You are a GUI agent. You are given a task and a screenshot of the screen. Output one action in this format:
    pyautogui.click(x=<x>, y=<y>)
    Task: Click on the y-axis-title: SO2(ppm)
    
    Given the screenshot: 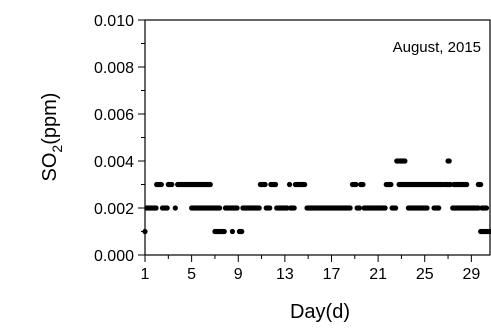 What is the action you would take?
    pyautogui.click(x=52, y=137)
    